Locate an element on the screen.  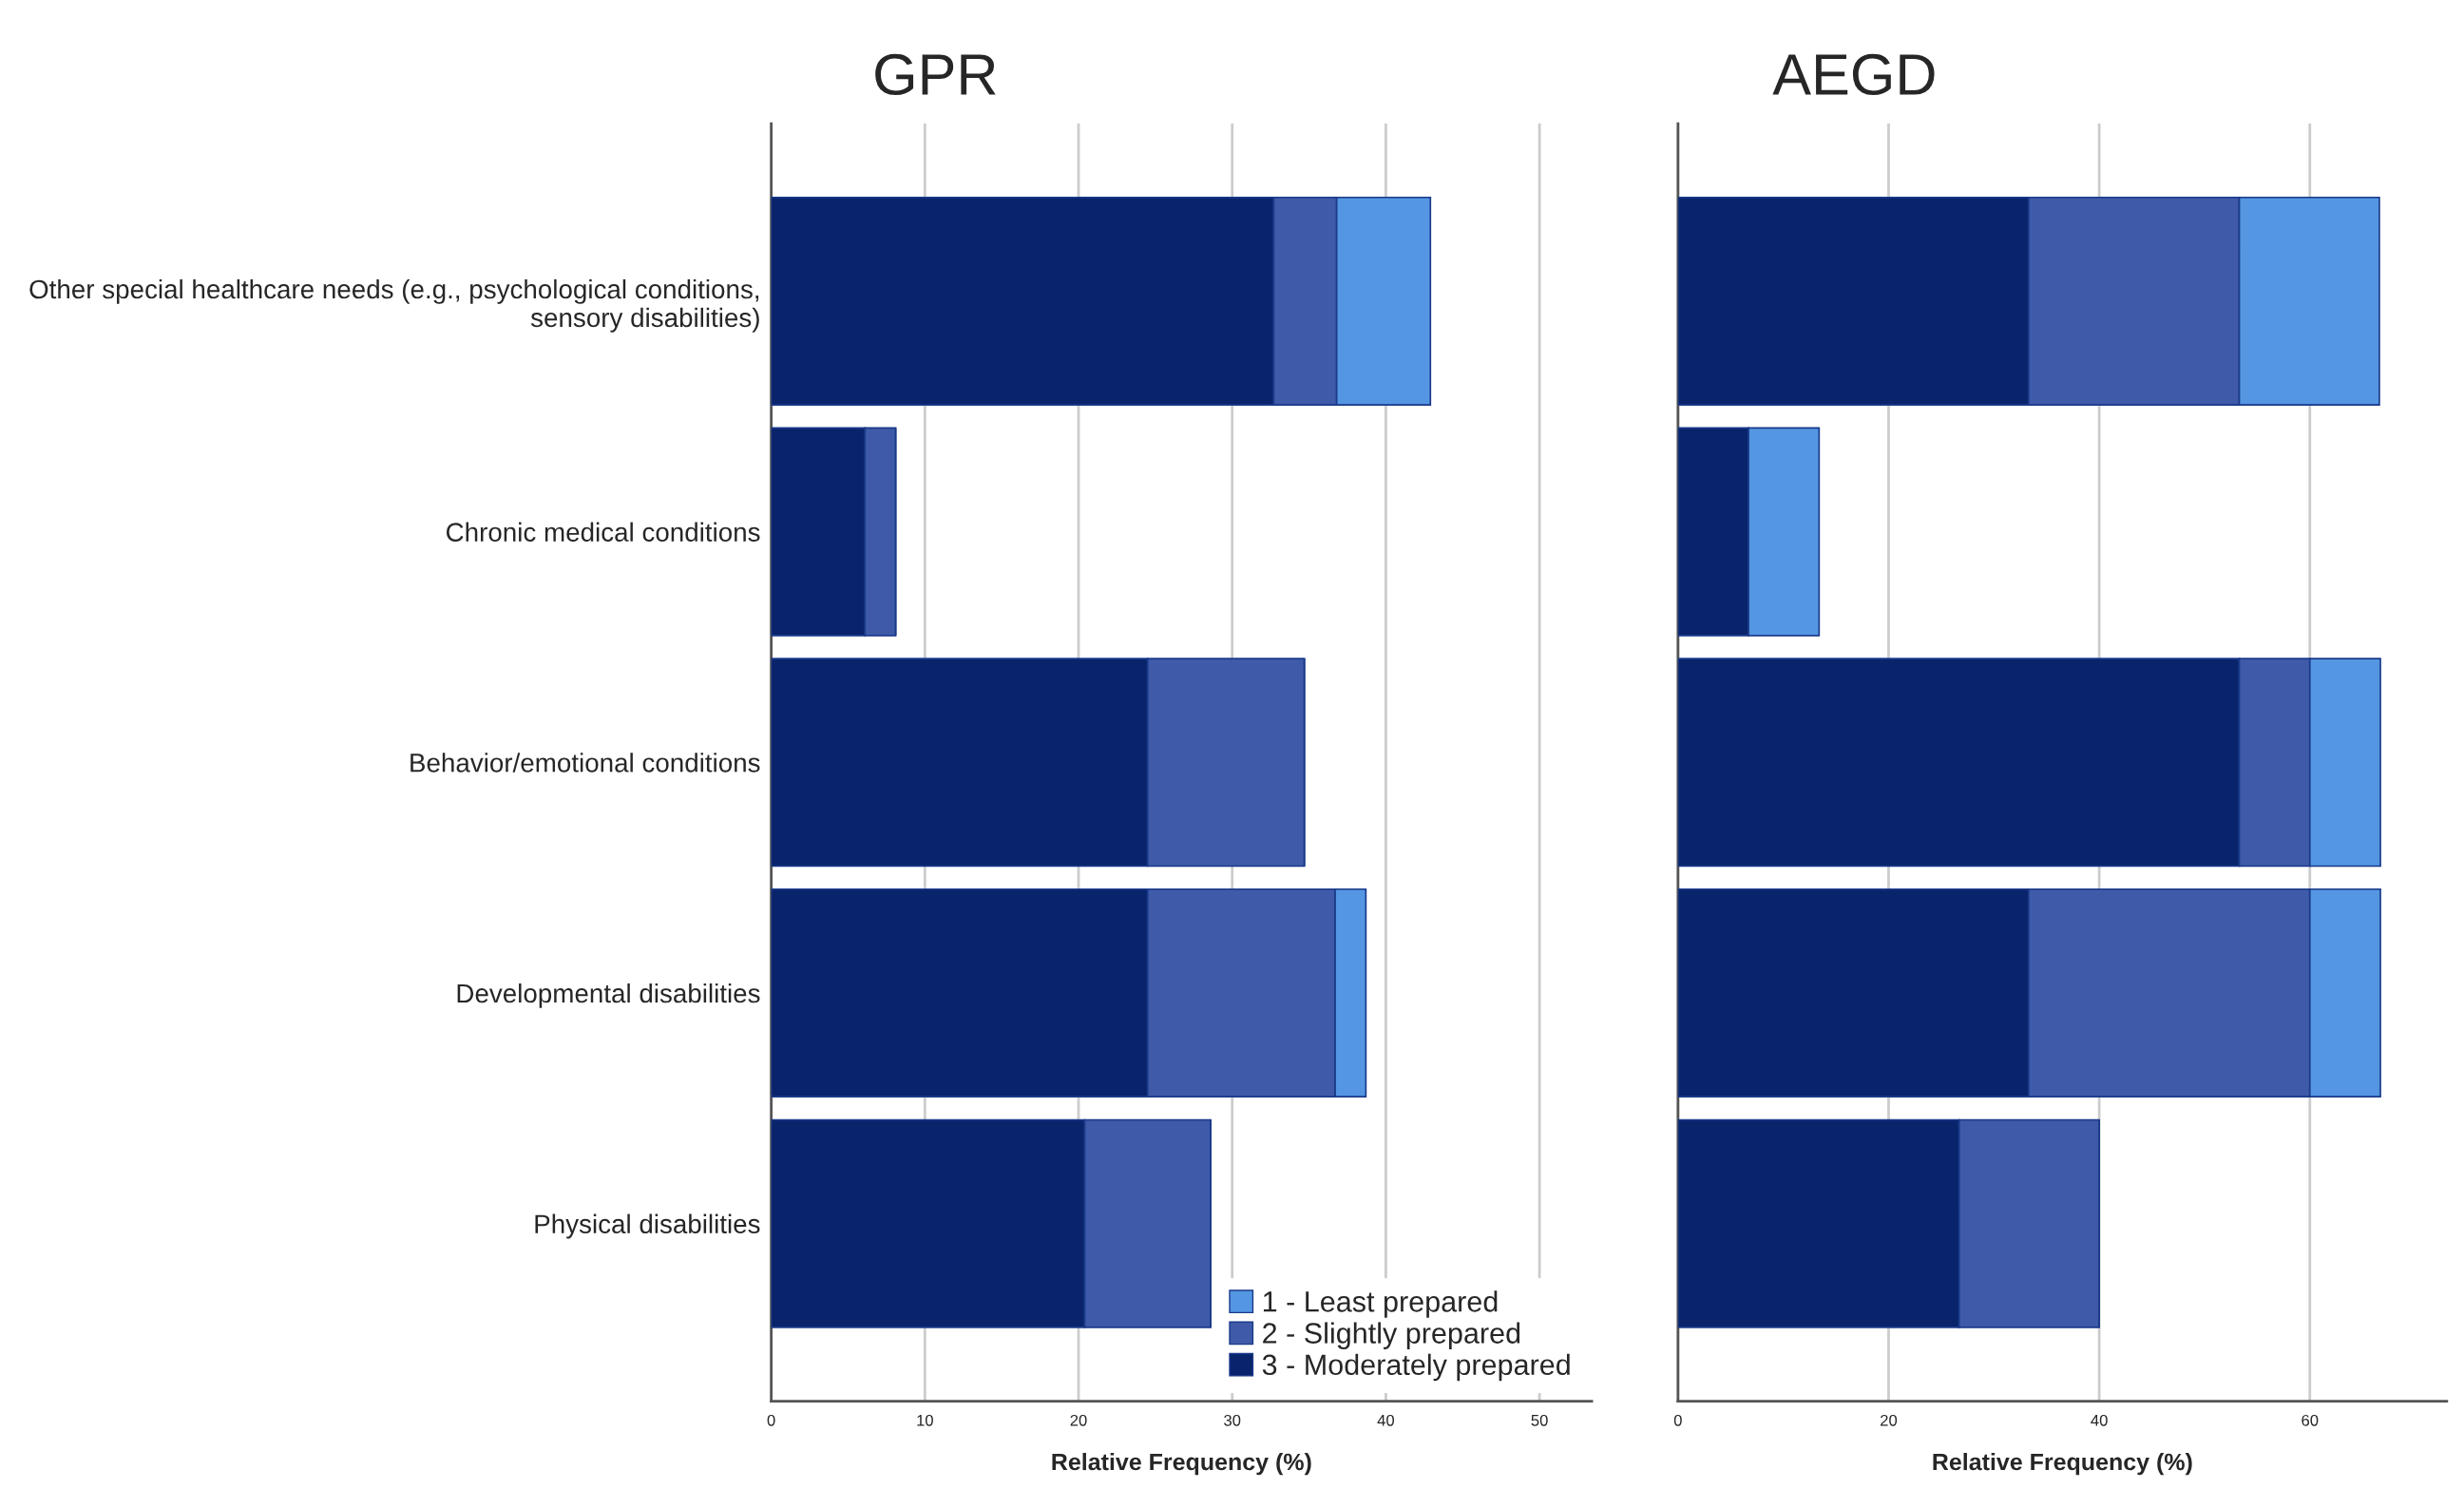
x-tick-label: 60 is located at coordinates (2310, 1420).